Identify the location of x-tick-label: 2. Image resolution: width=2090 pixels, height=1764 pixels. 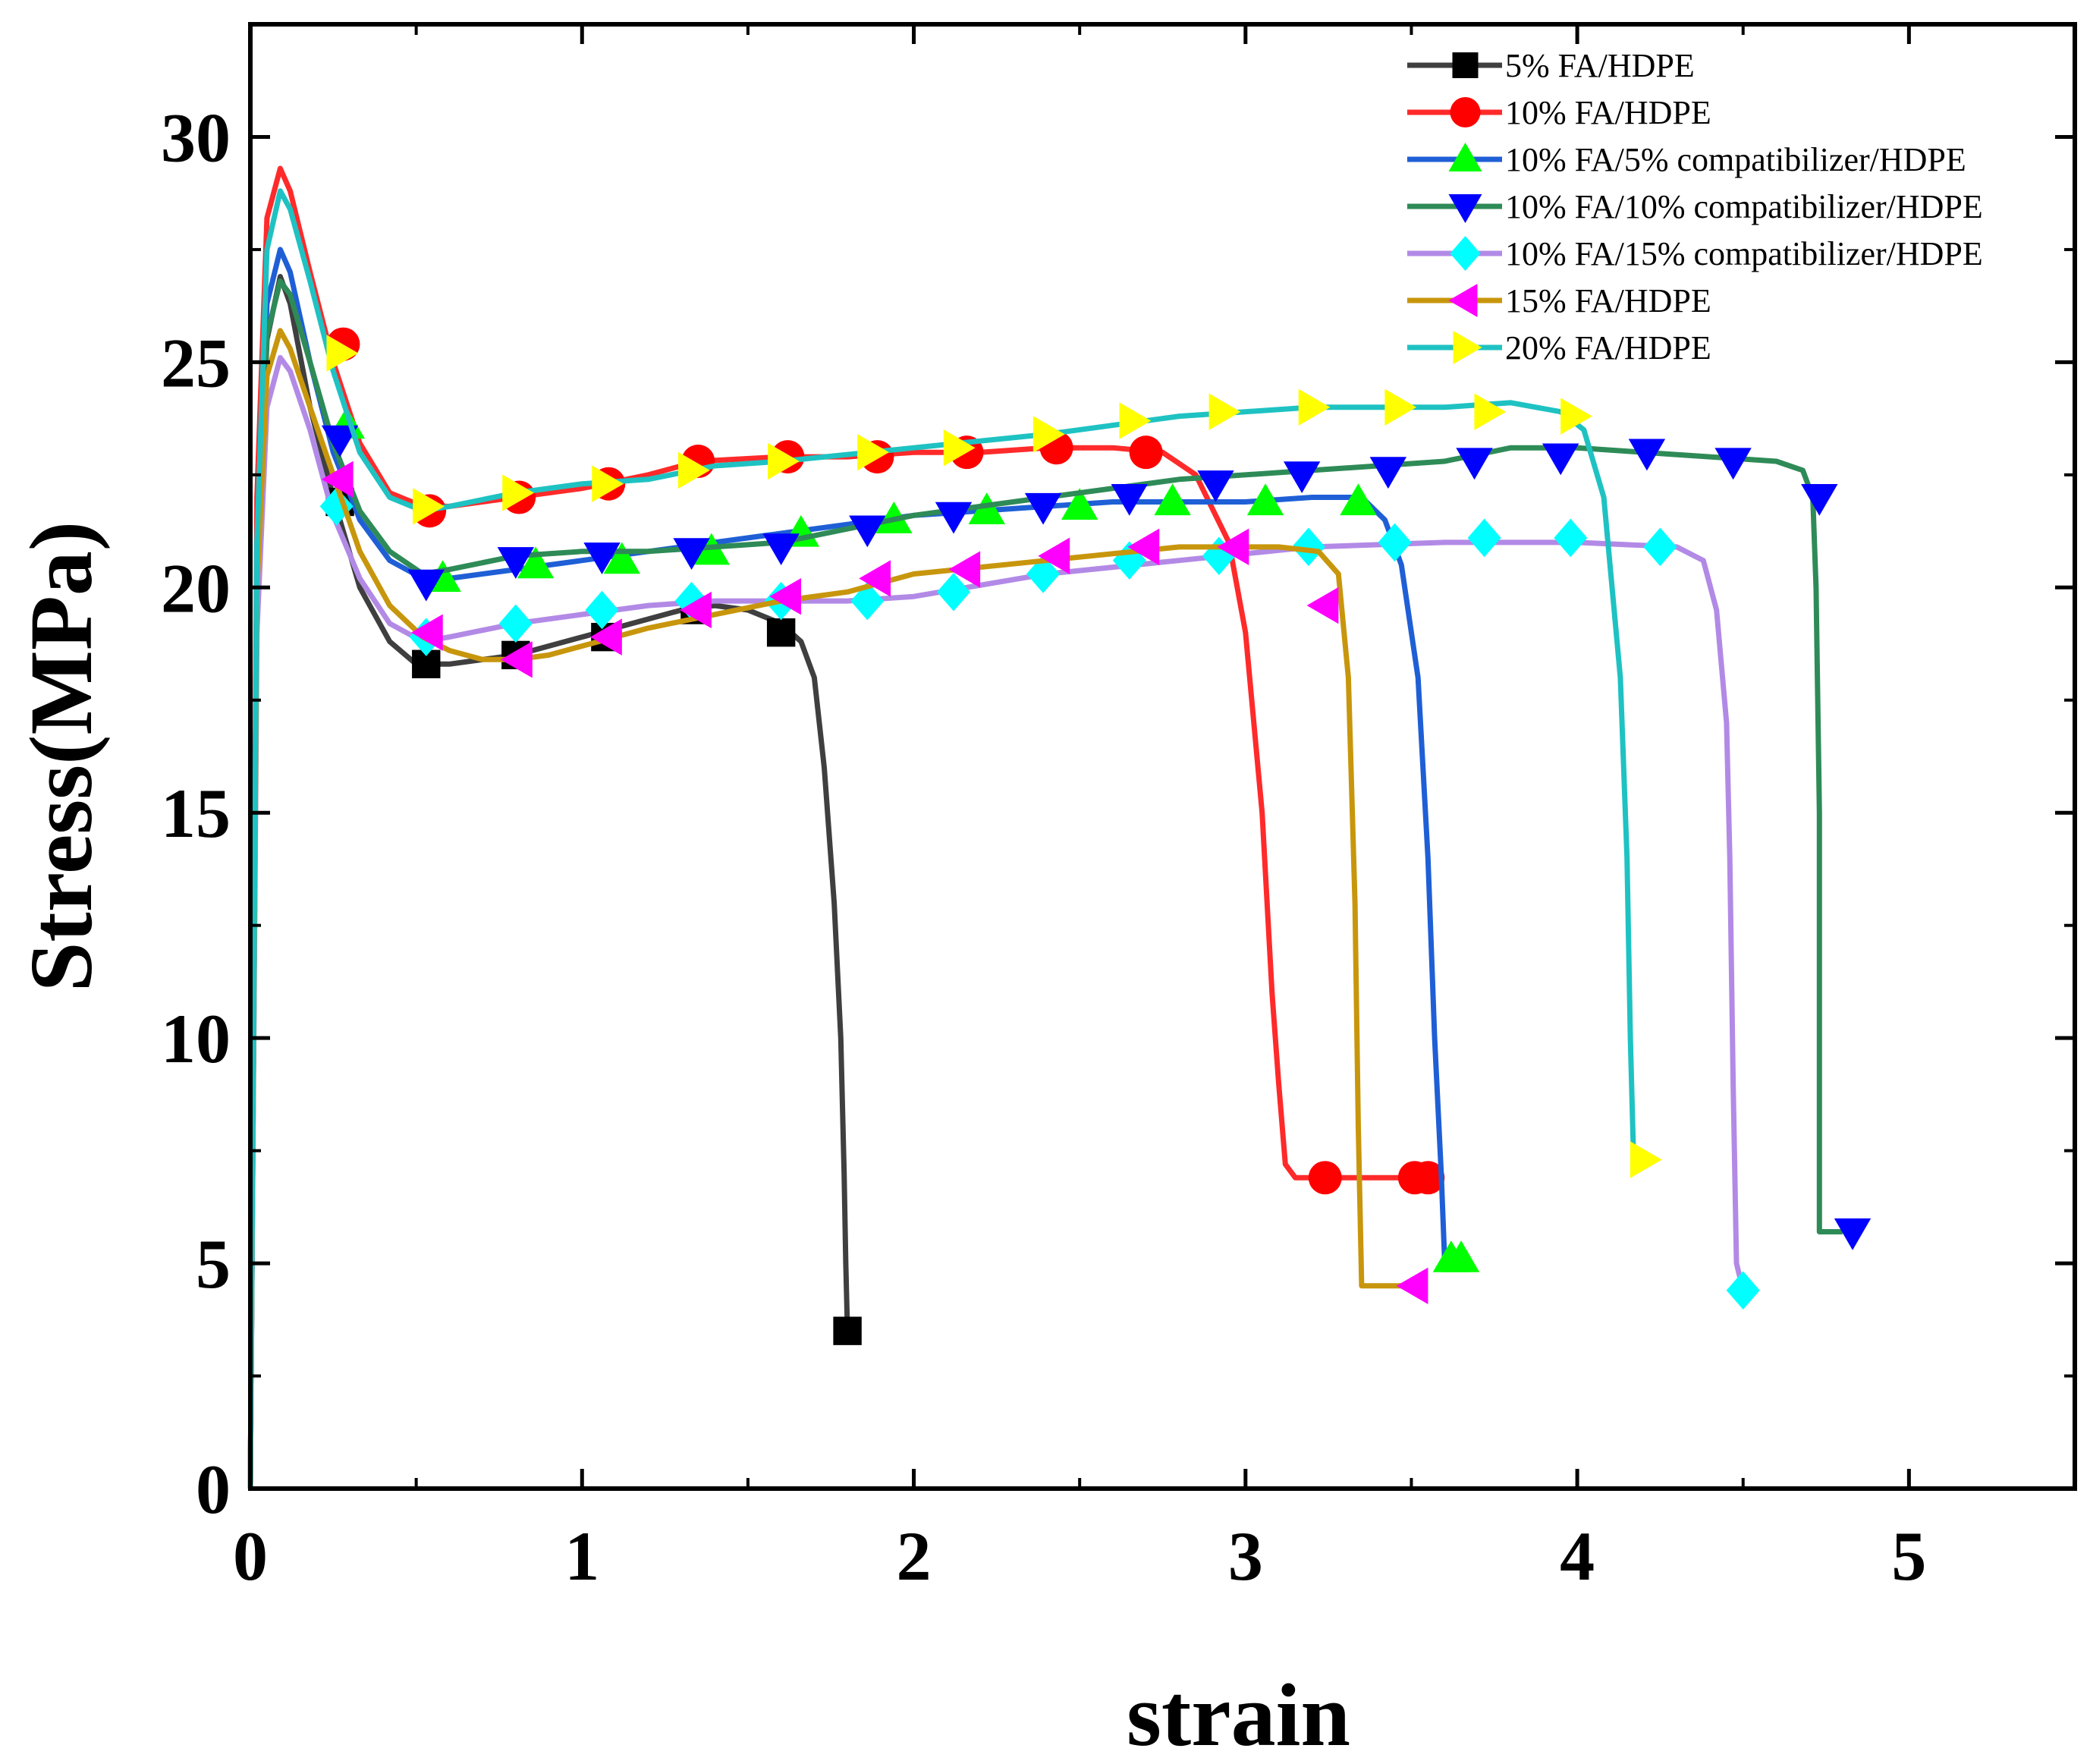
(914, 1556).